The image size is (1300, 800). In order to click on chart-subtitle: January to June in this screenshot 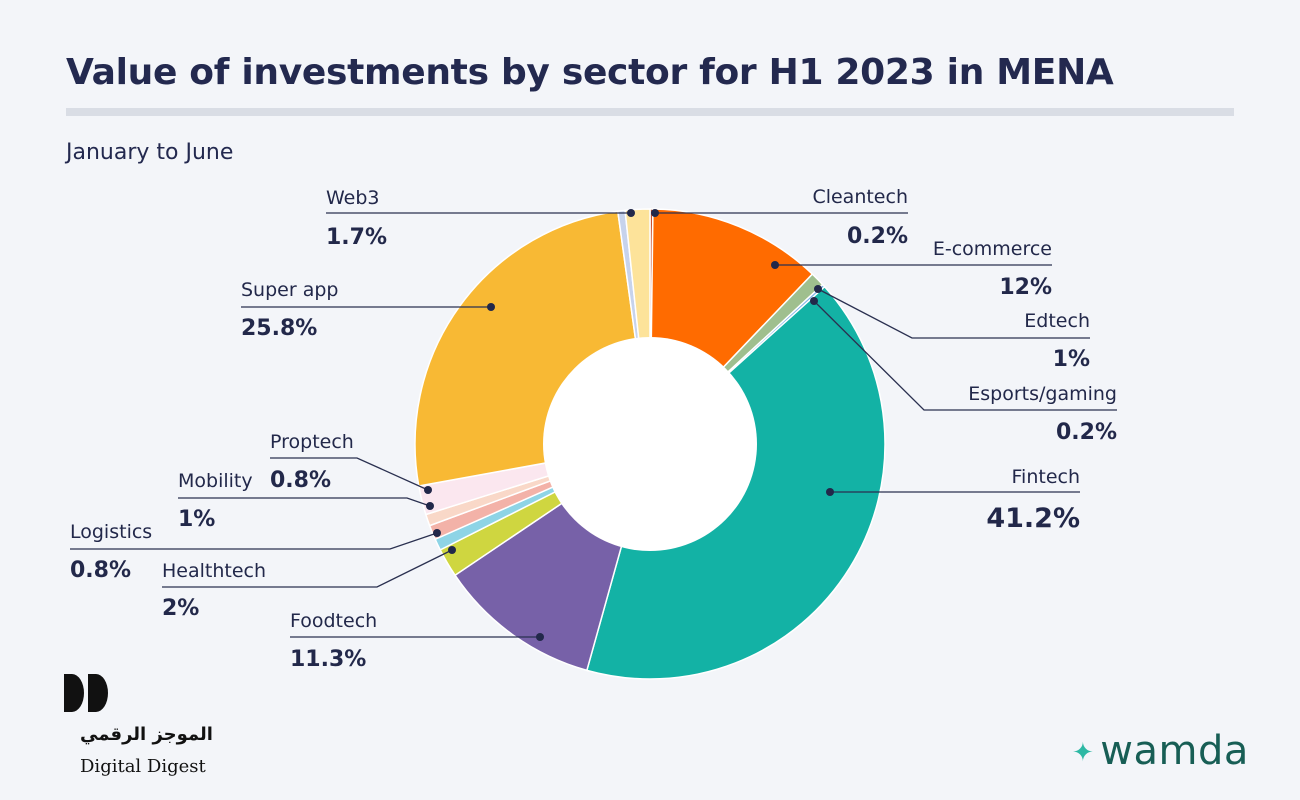, I will do `click(150, 152)`.